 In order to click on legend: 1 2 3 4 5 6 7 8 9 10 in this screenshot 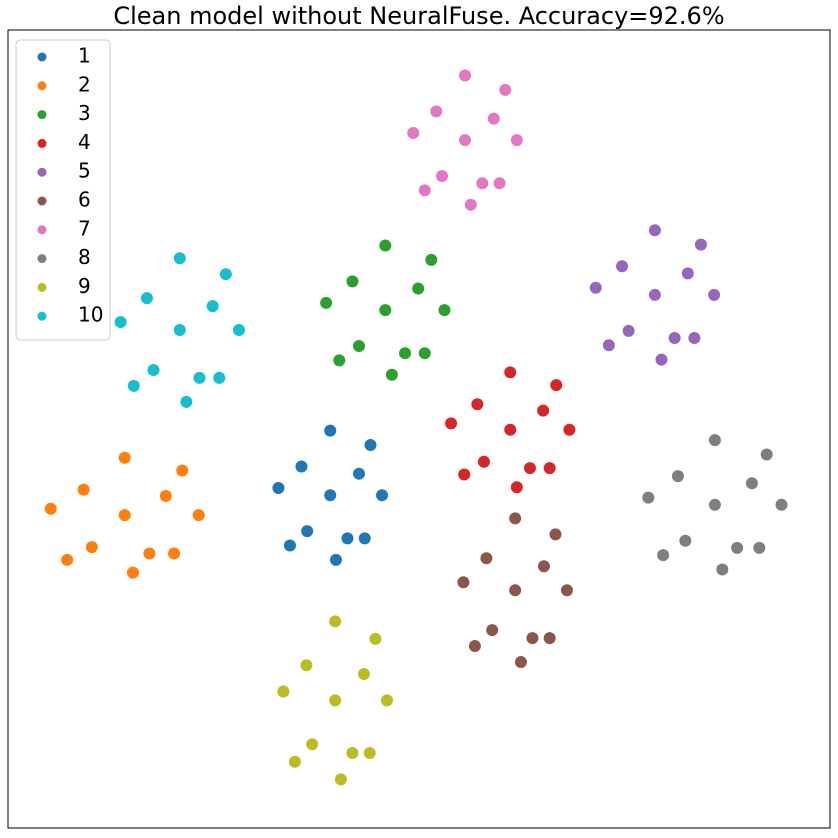, I will do `click(63, 190)`.